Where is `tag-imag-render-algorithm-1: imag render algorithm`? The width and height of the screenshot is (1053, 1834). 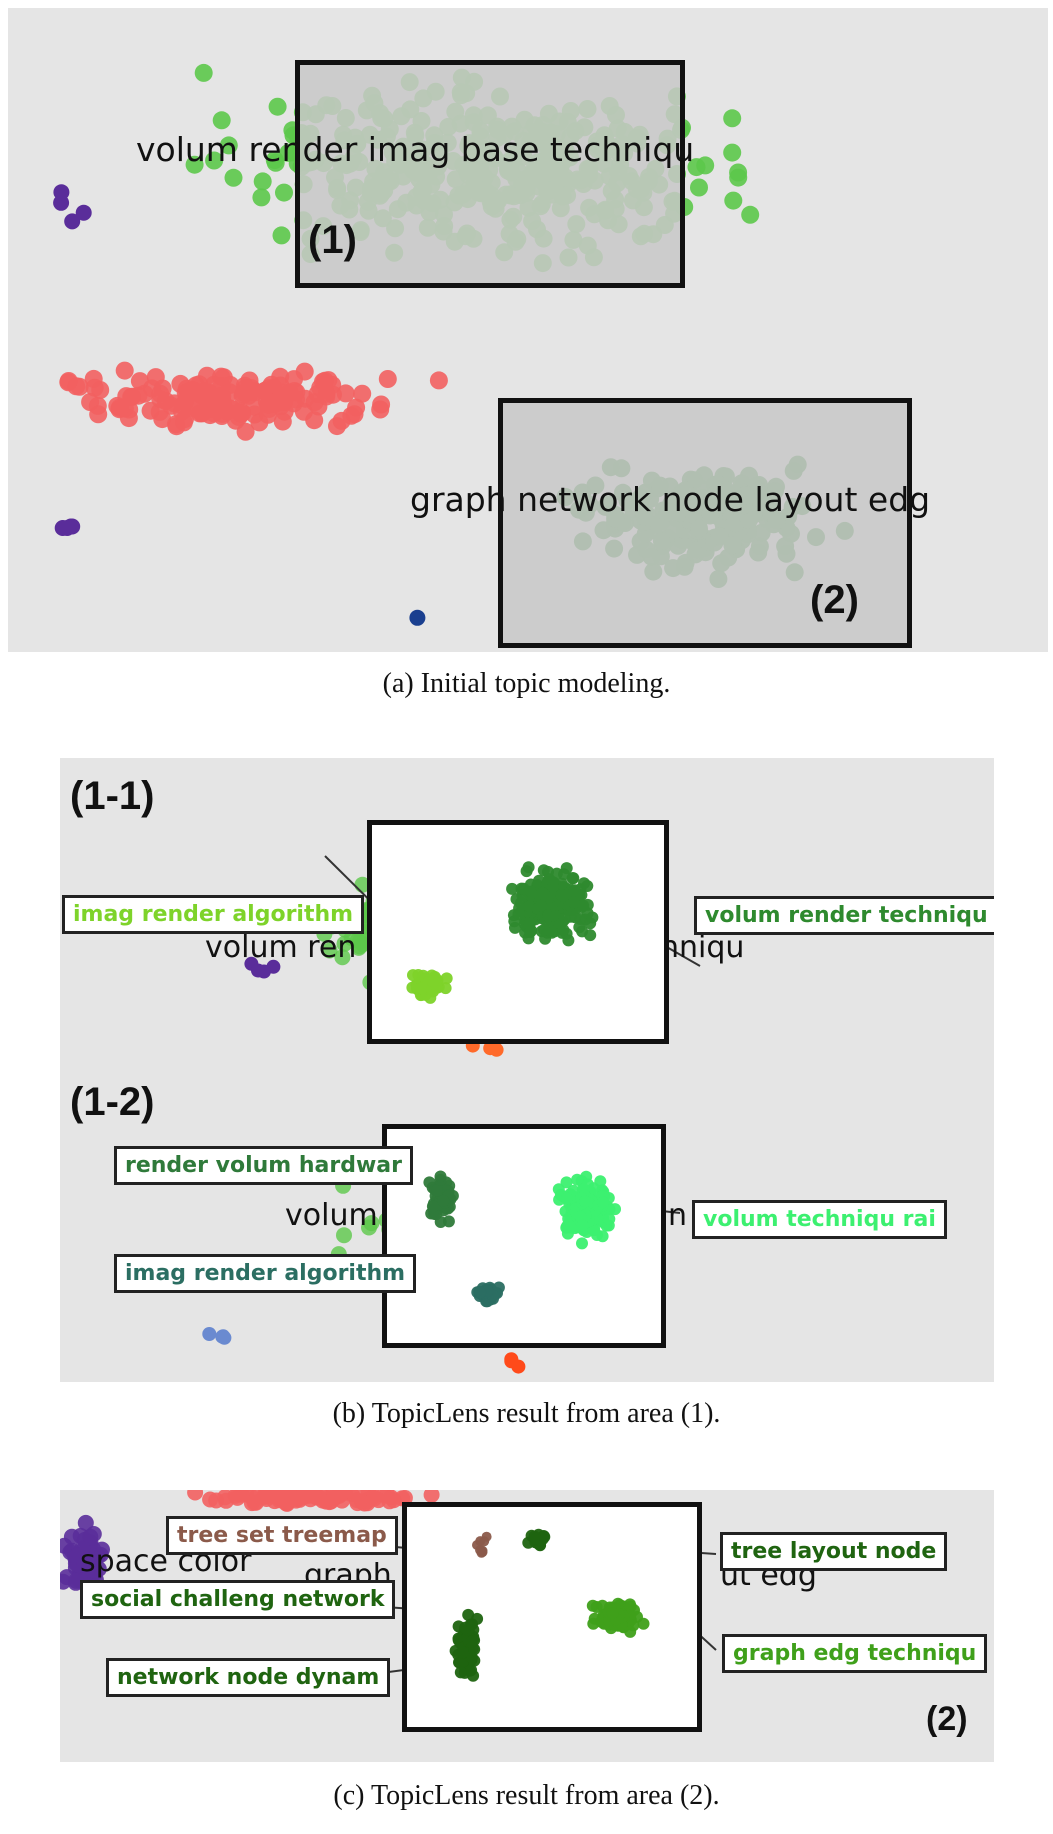
tag-imag-render-algorithm-1: imag render algorithm is located at coordinates (213, 914).